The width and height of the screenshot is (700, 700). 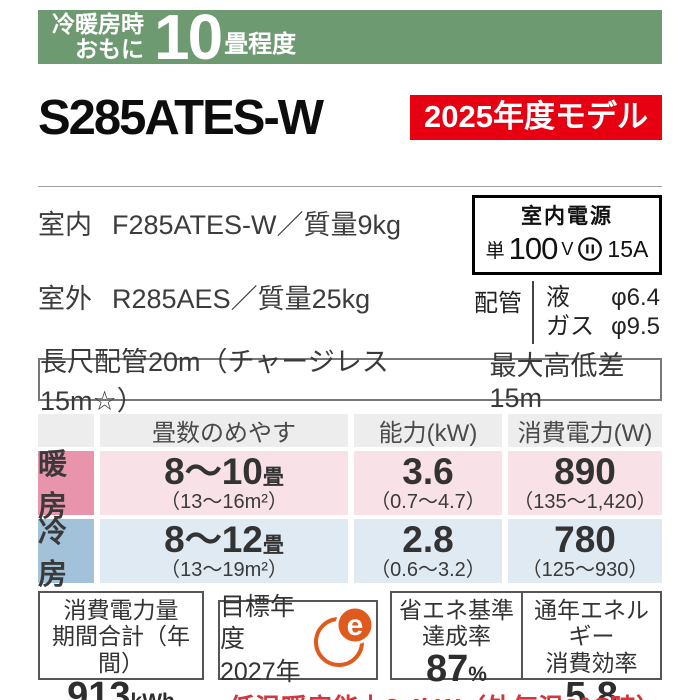 I want to click on outdoor-unit-label: 室外, so click(x=65, y=299).